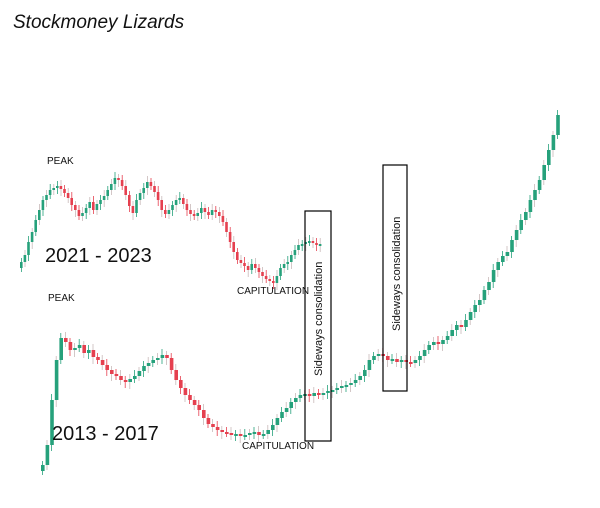 The width and height of the screenshot is (600, 508). Describe the element at coordinates (98, 256) in the screenshot. I see `period-label-upper: 2021 - 2023` at that location.